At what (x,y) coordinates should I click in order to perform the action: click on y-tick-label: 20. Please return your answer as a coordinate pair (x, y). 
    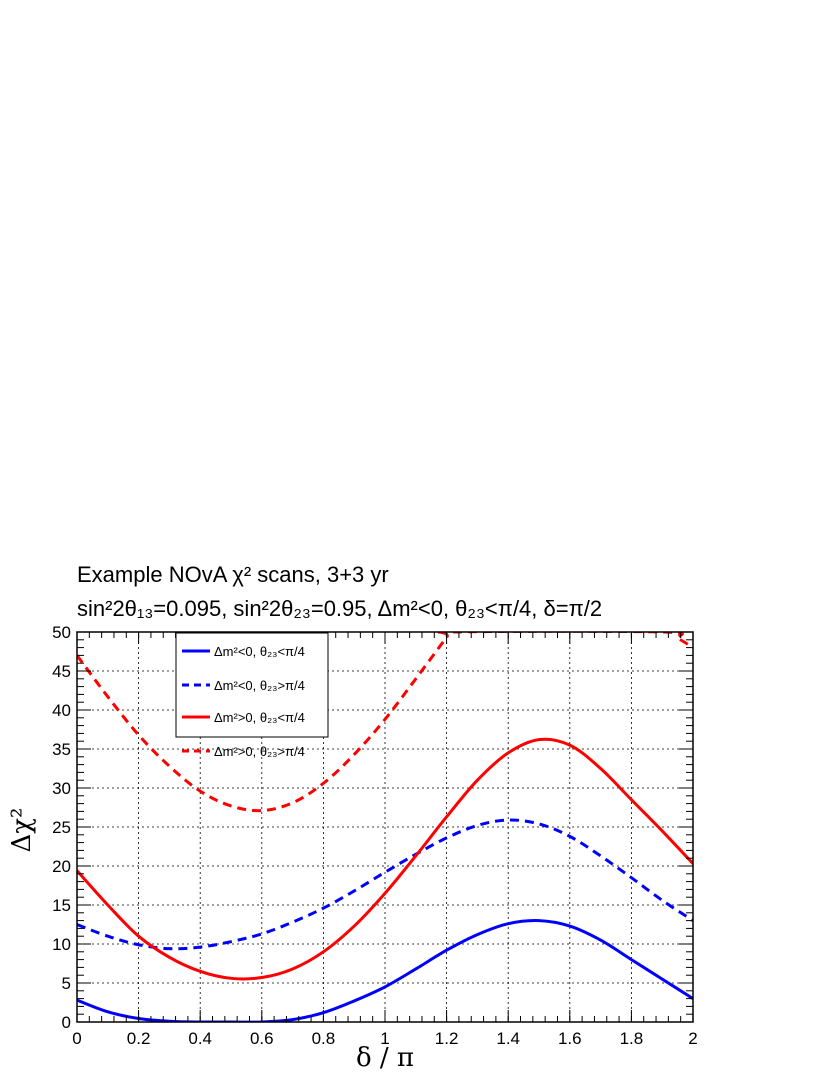
    Looking at the image, I should click on (61, 866).